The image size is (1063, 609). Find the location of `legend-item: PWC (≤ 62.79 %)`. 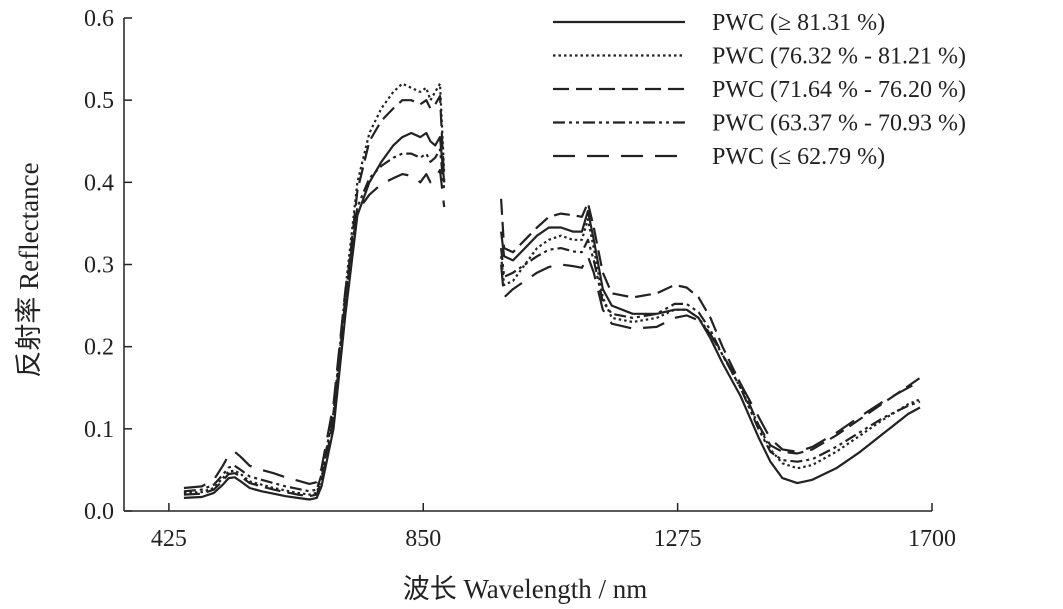

legend-item: PWC (≤ 62.79 %) is located at coordinates (719, 157).